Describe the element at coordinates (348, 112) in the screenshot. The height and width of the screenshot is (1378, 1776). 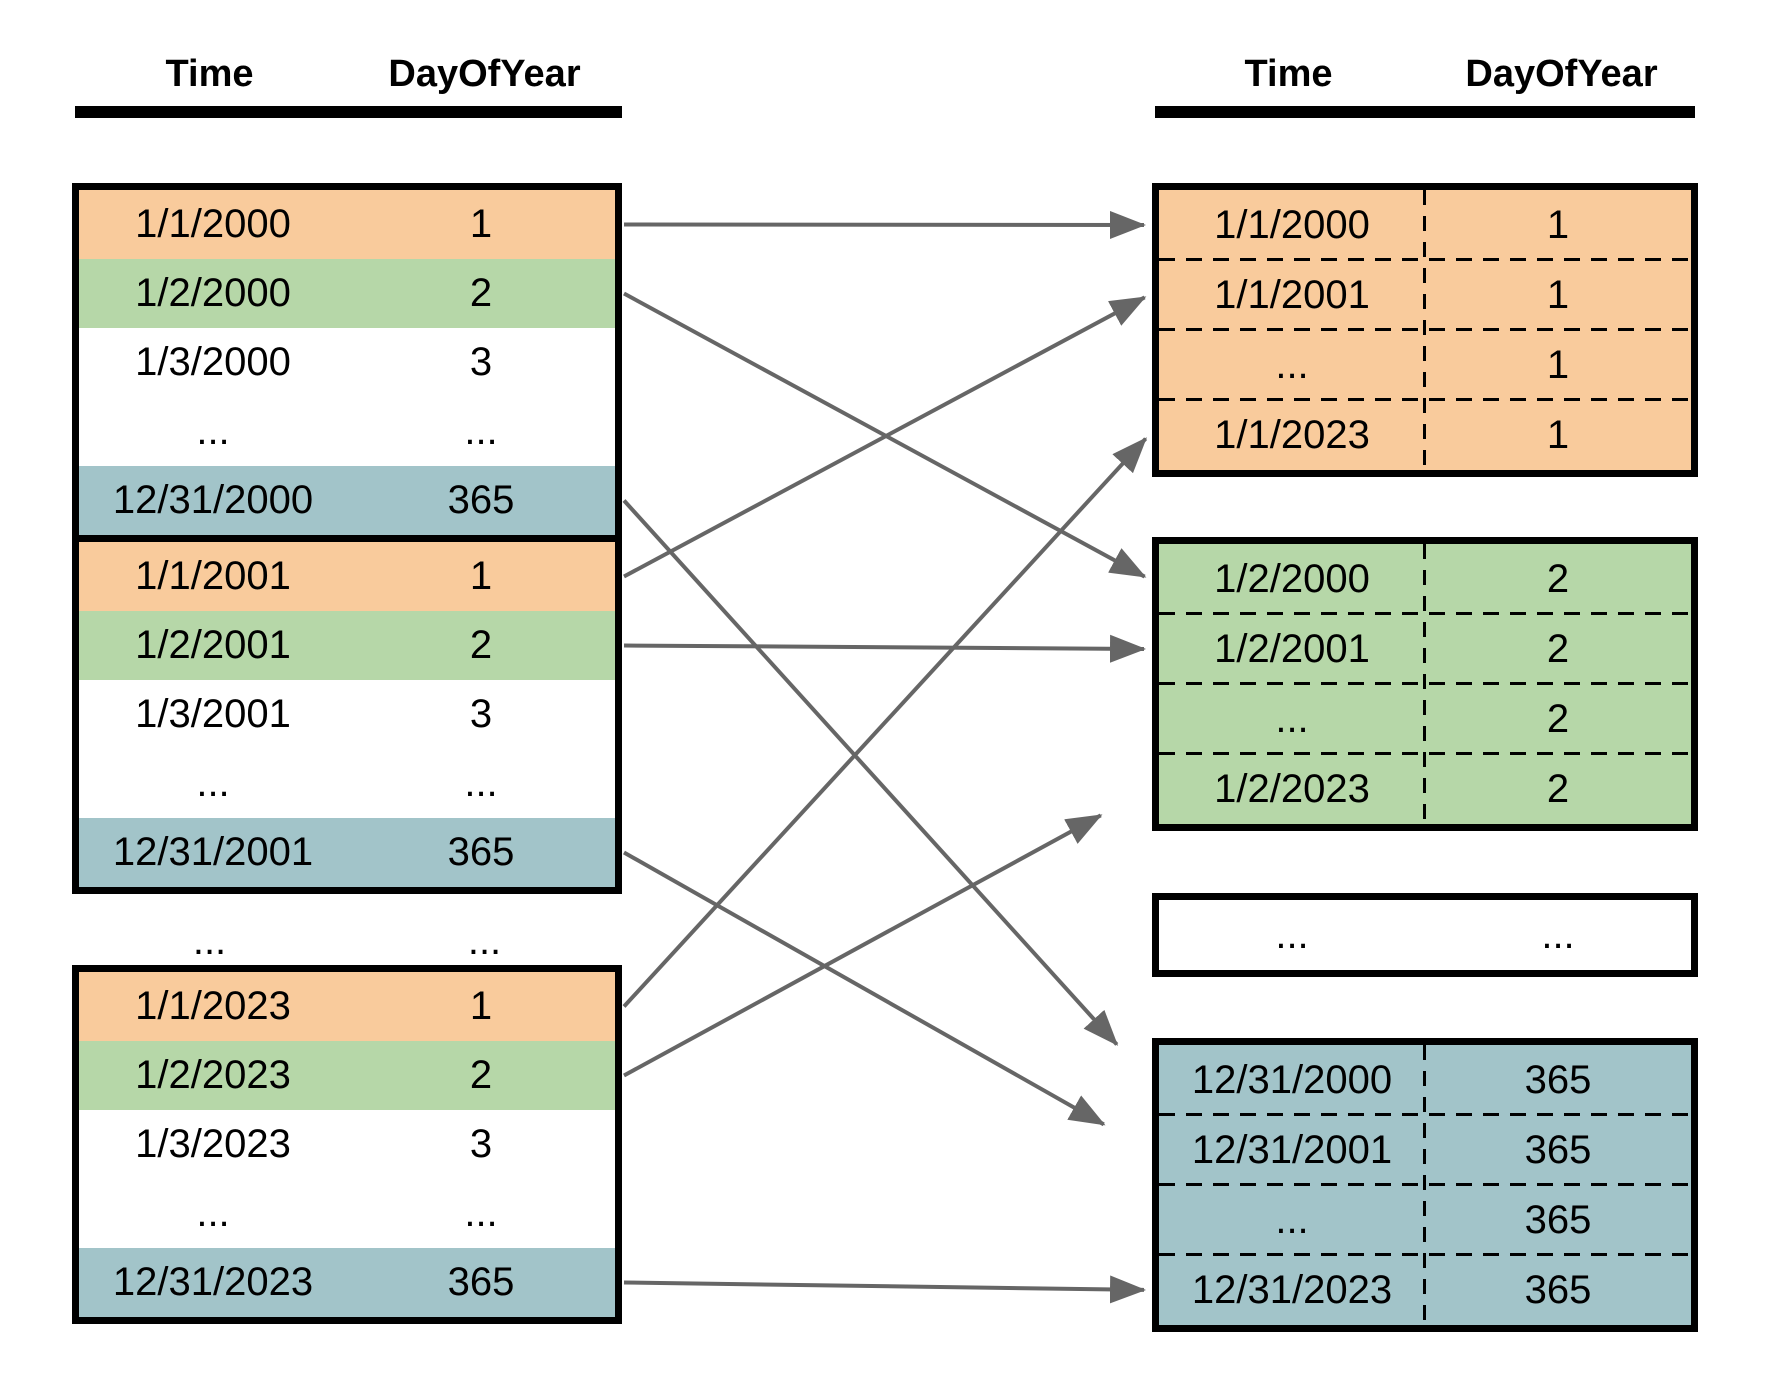
I see `left-header-underline` at that location.